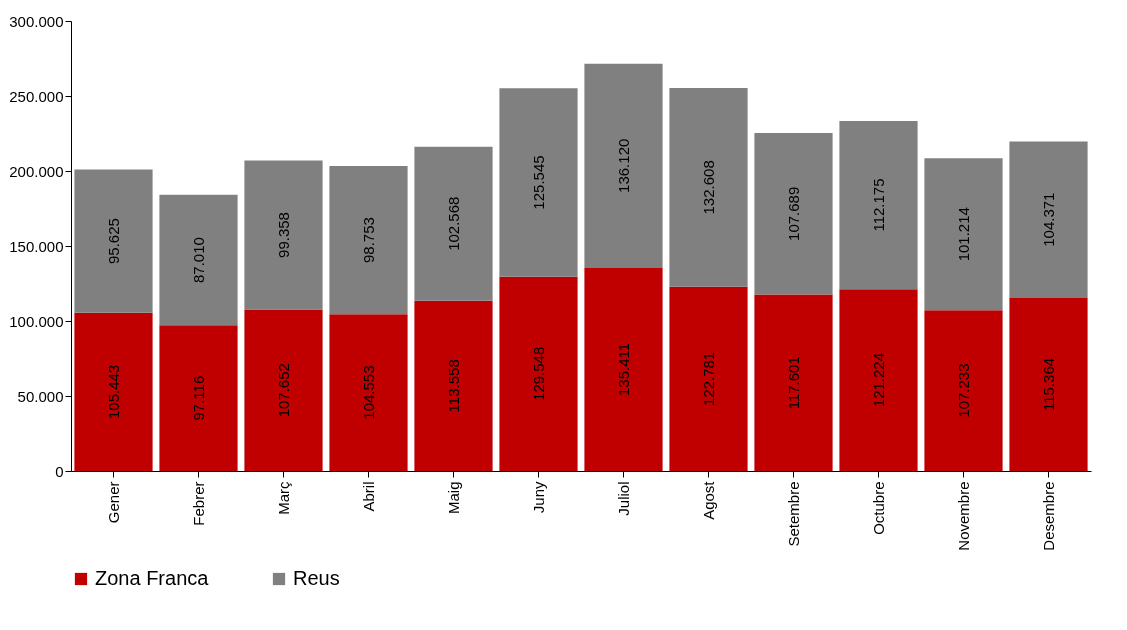 Image resolution: width=1127 pixels, height=630 pixels. What do you see at coordinates (36, 21) in the screenshot?
I see `y-tick-label: 300.000` at bounding box center [36, 21].